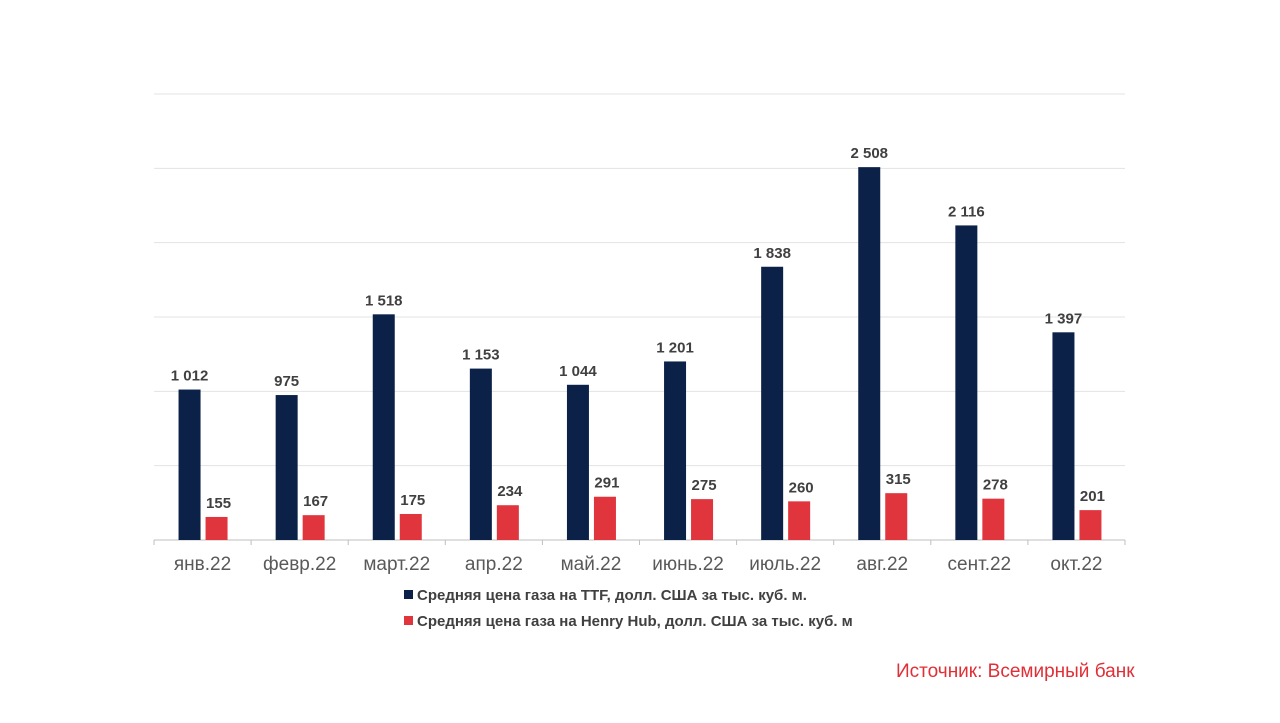 This screenshot has width=1280, height=723. I want to click on data-label-henry-hub: 201, so click(1092, 496).